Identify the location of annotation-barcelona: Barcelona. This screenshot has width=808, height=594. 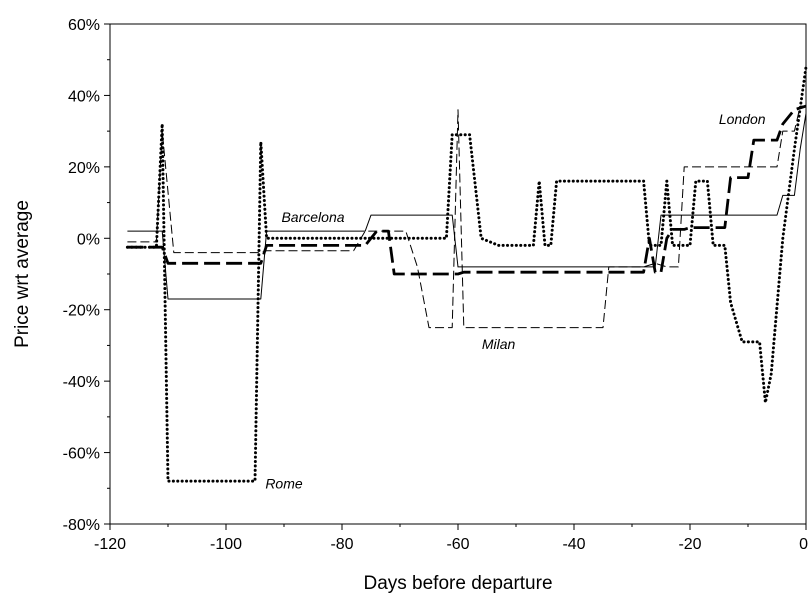
(312, 217).